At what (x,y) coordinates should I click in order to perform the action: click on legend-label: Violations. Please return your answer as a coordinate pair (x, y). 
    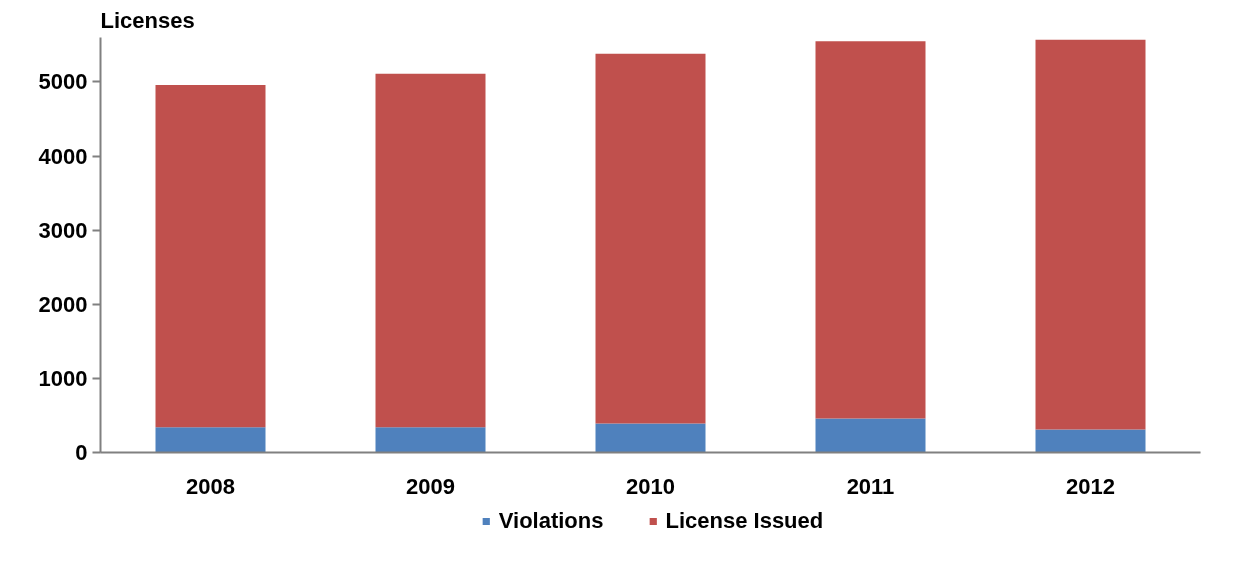
    Looking at the image, I should click on (551, 521).